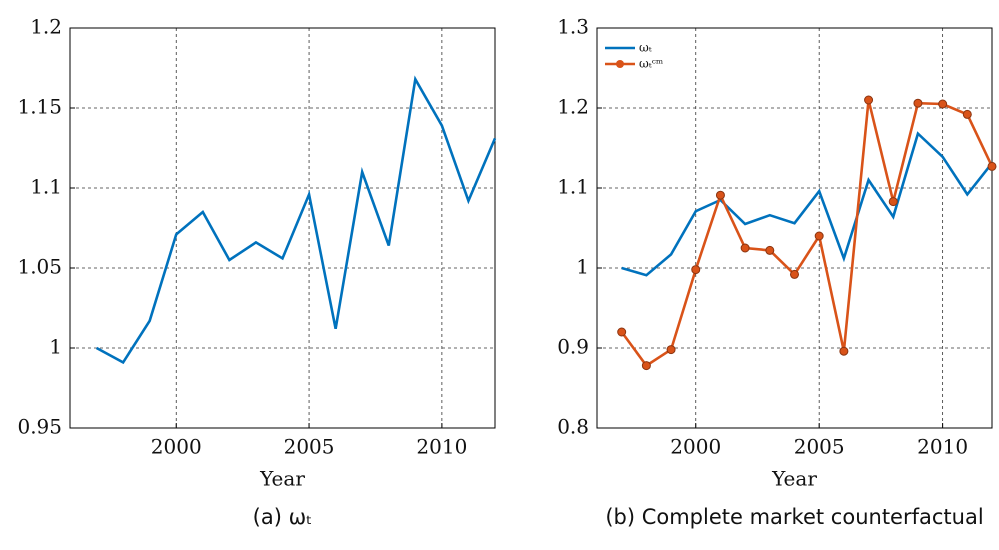  What do you see at coordinates (573, 347) in the screenshot?
I see `y-tick-label: 0.9` at bounding box center [573, 347].